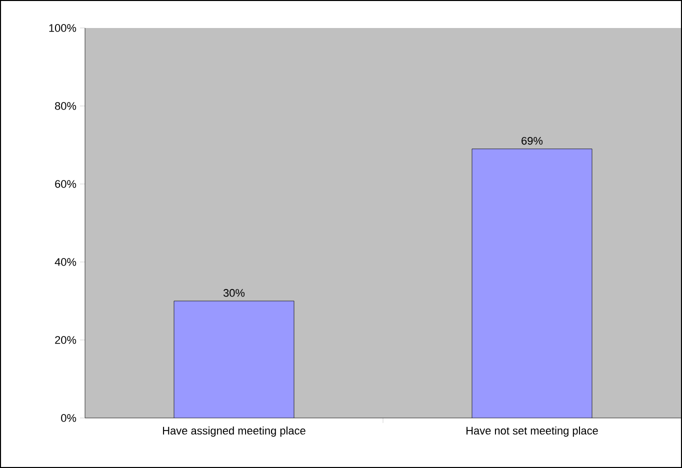 Image resolution: width=682 pixels, height=468 pixels. What do you see at coordinates (532, 140) in the screenshot?
I see `data-label: 69%` at bounding box center [532, 140].